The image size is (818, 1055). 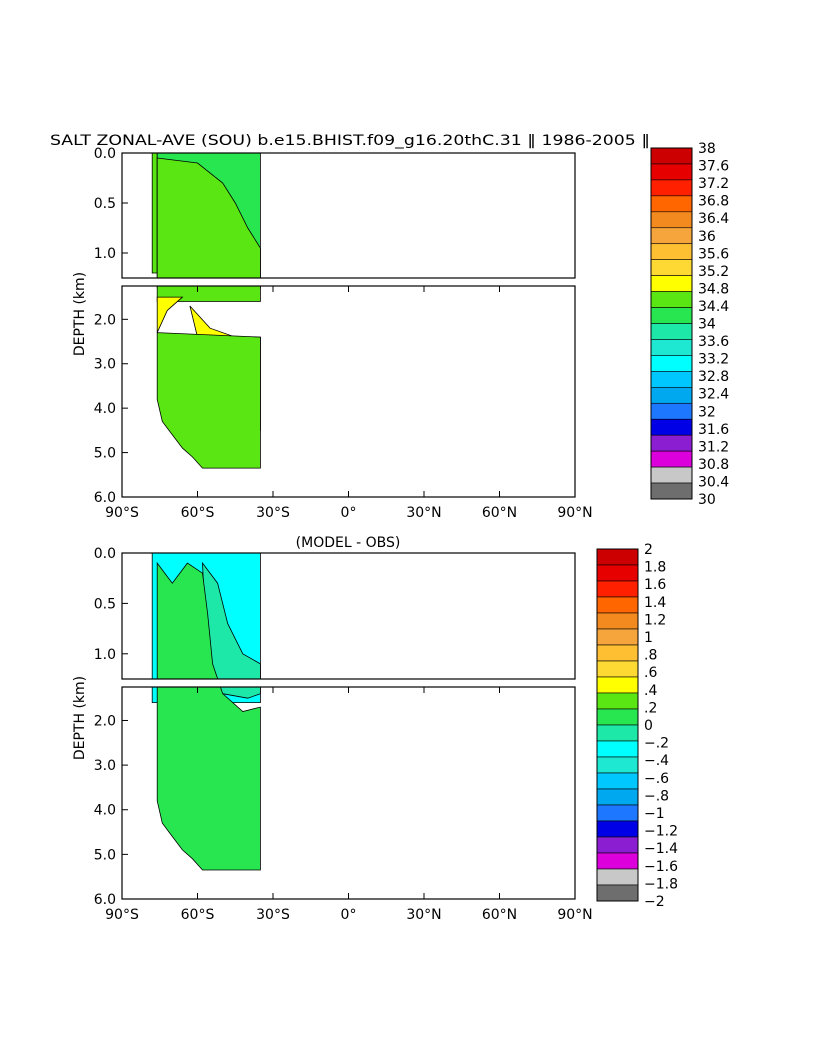 What do you see at coordinates (154, 213) in the screenshot?
I see `contour-region-0-top` at bounding box center [154, 213].